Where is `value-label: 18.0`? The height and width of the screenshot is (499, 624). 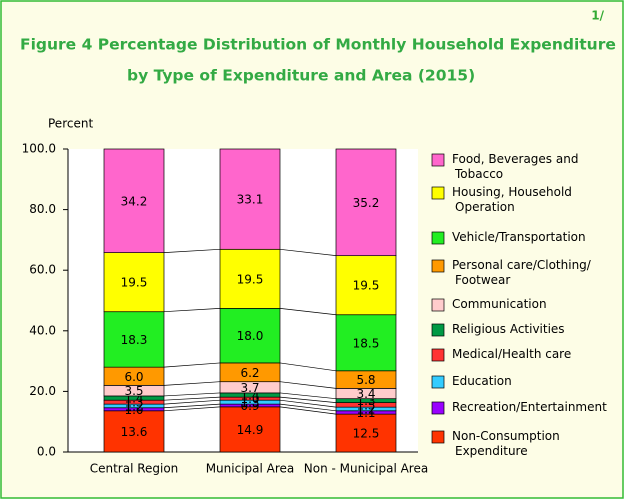 value-label: 18.0 is located at coordinates (250, 336).